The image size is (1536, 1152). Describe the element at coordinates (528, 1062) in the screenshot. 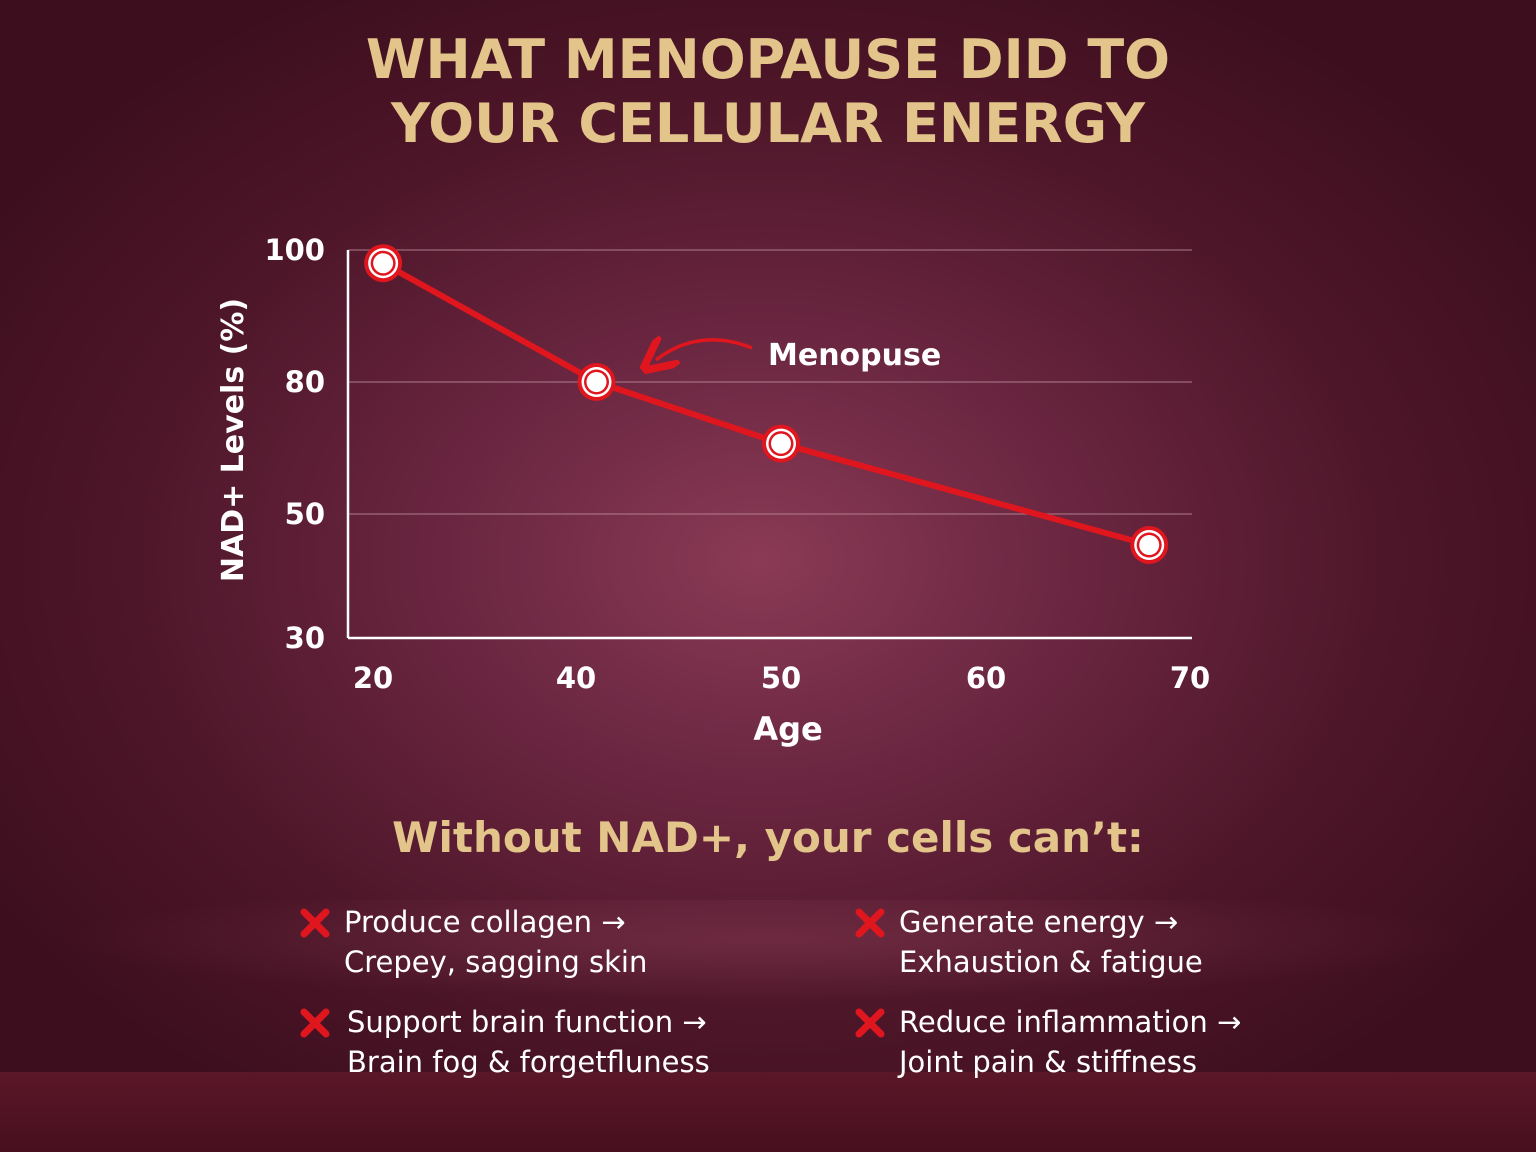

I see `item-line-2: Brain fog & forgetfluness` at that location.